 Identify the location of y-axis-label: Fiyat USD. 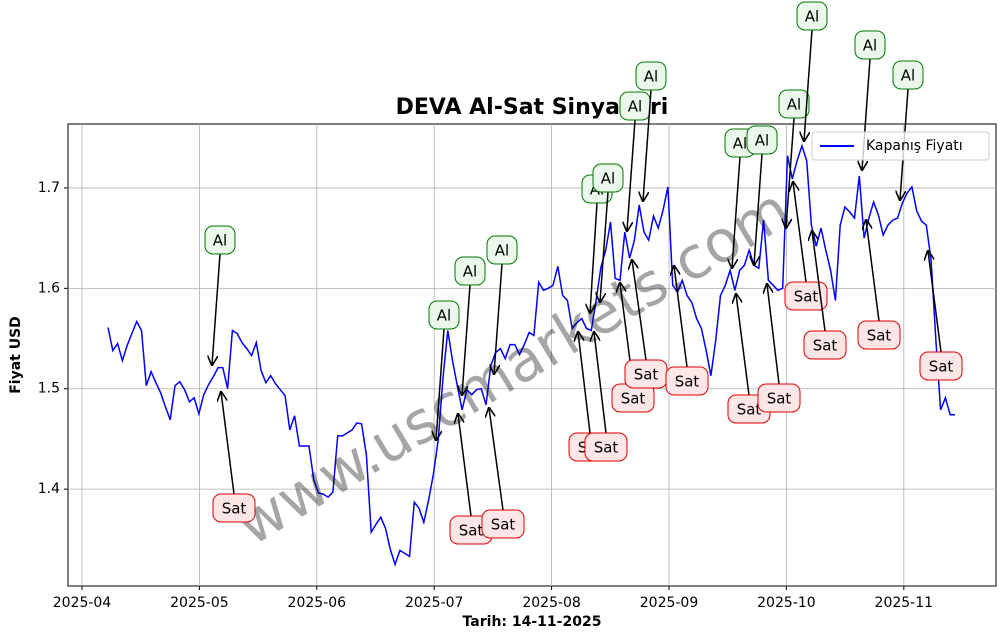
(16, 355).